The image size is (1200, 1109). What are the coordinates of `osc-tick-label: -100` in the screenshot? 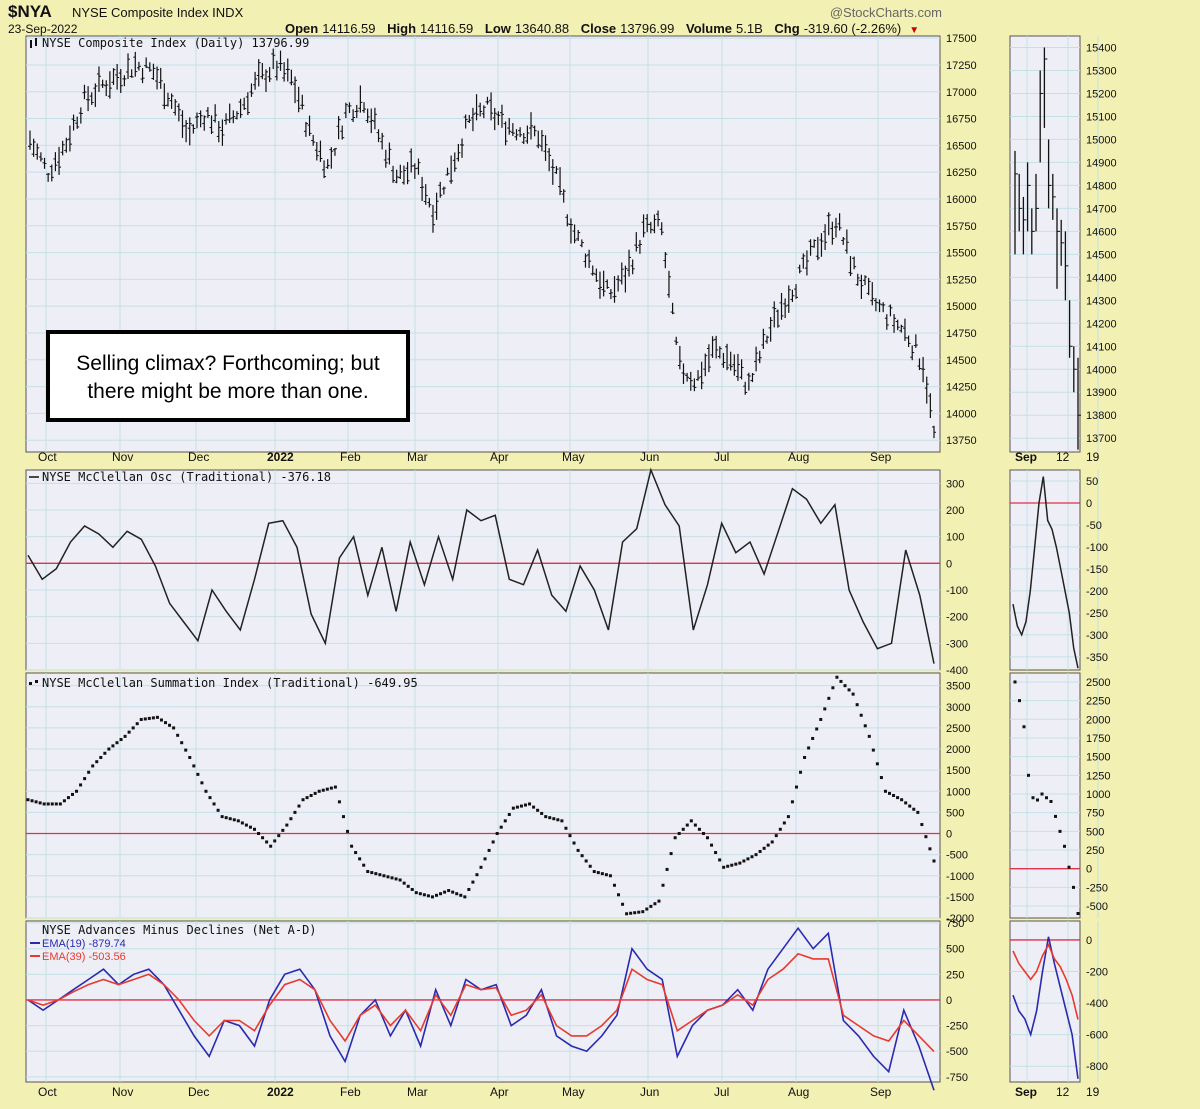 It's located at (957, 591).